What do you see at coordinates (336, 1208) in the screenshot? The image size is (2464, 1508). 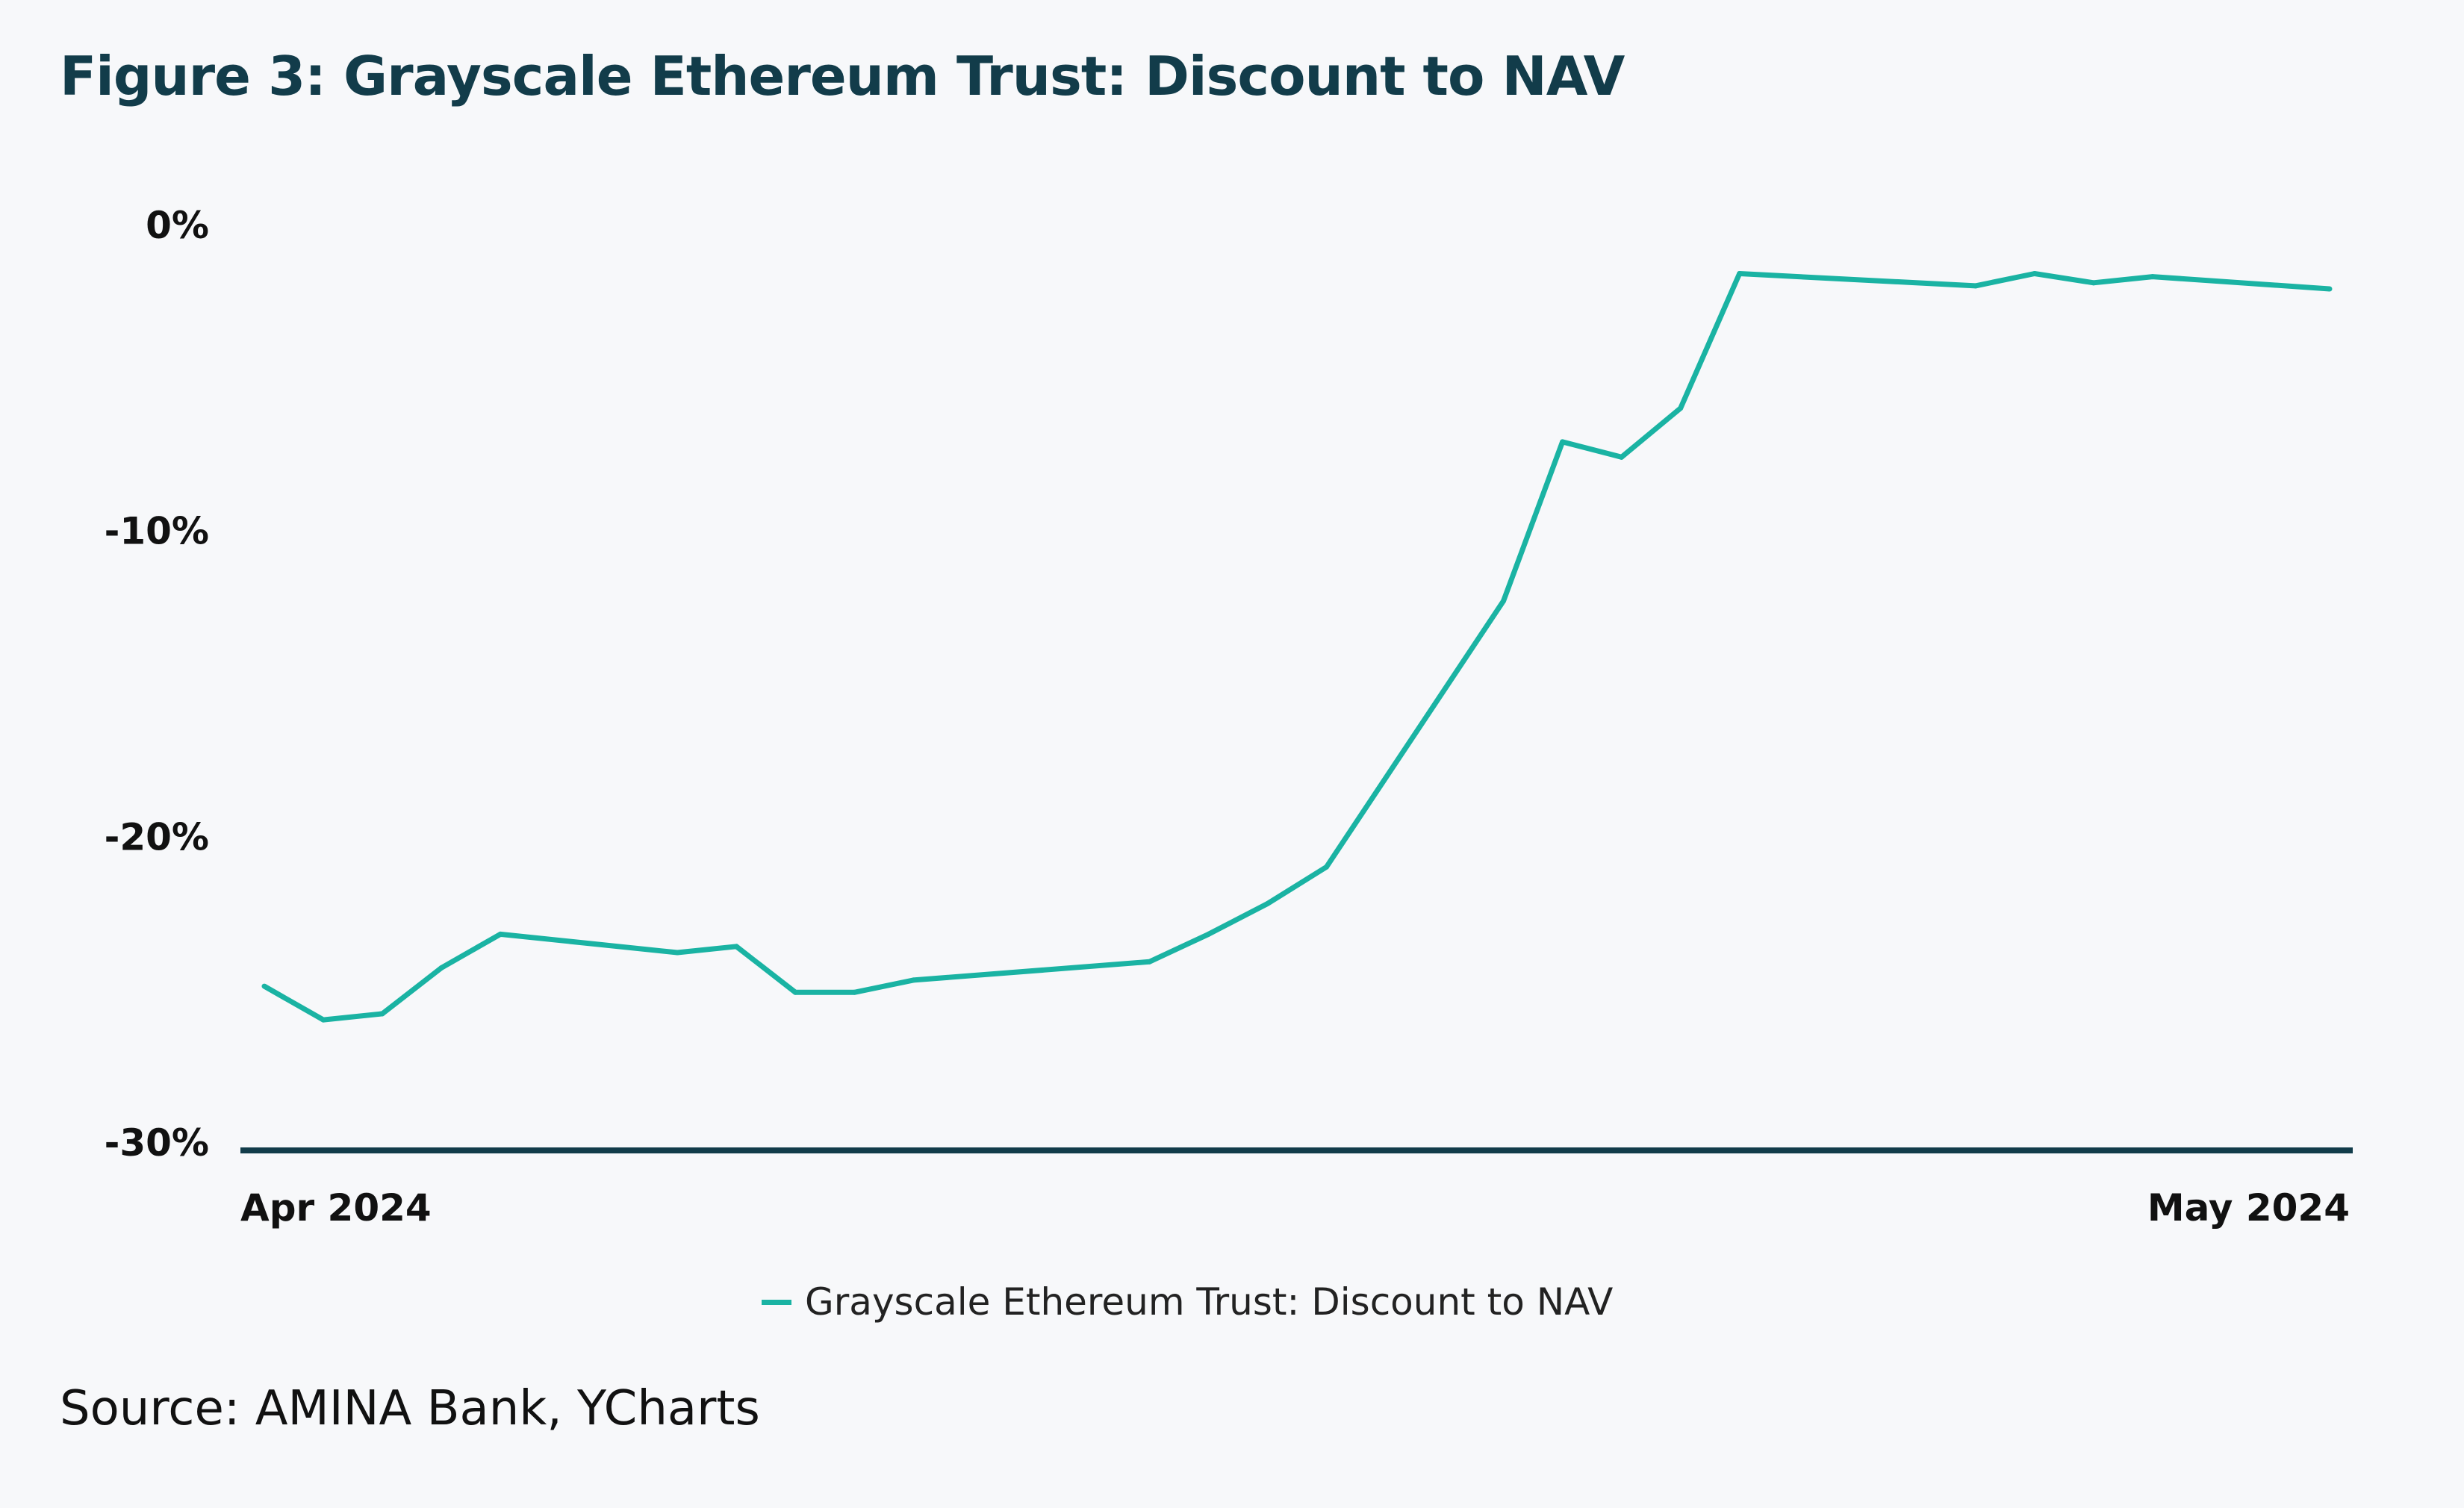 I see `x-tick-label: Apr 2024` at bounding box center [336, 1208].